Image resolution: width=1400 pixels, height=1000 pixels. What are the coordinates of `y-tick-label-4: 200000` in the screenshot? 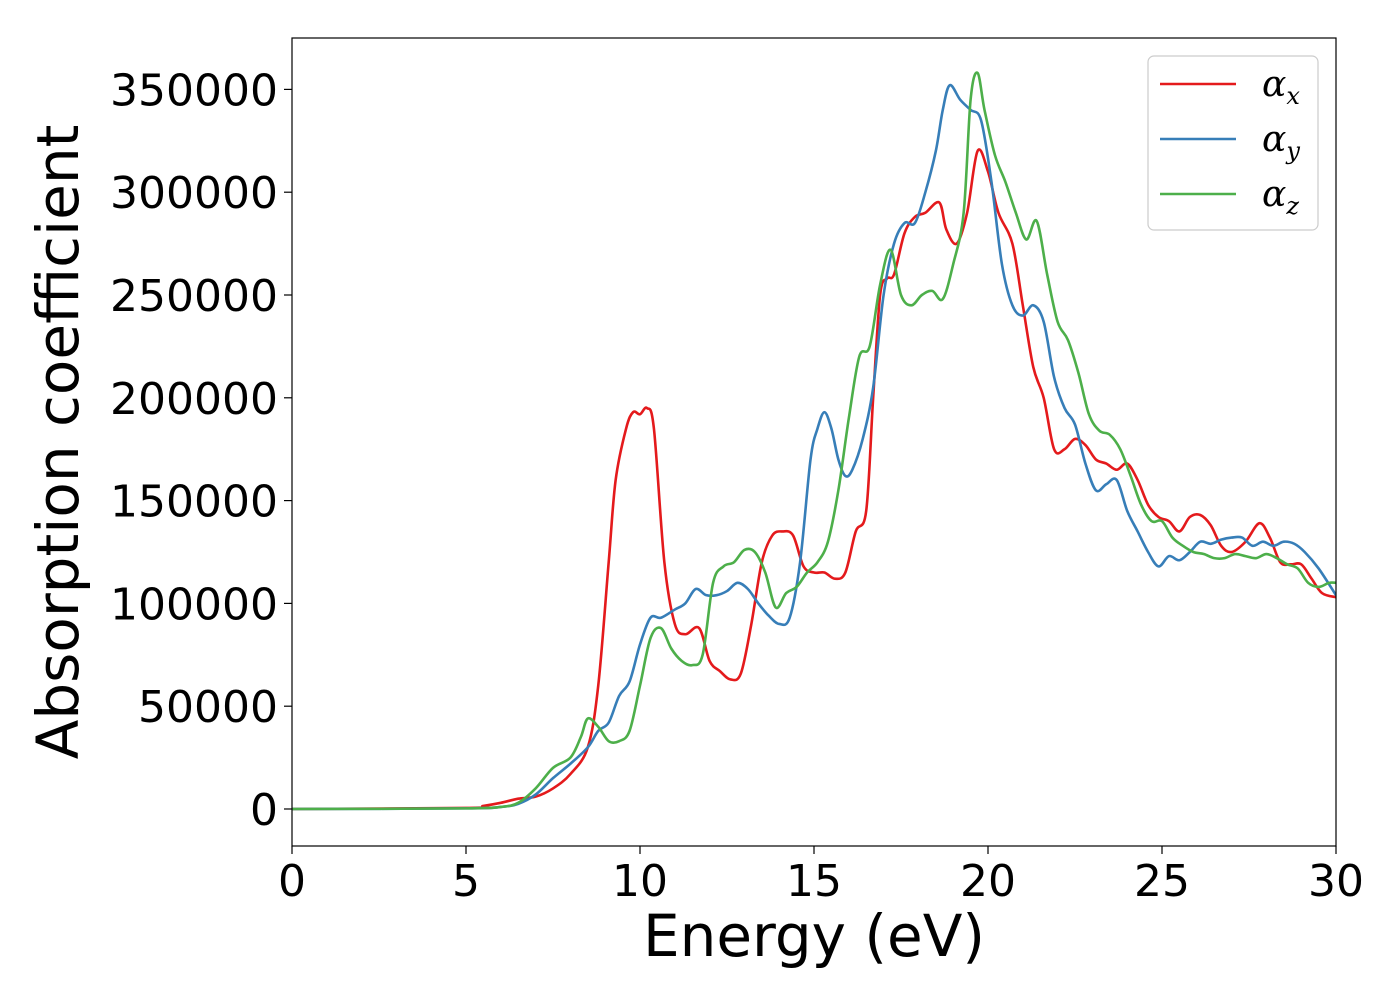 It's located at (194, 399).